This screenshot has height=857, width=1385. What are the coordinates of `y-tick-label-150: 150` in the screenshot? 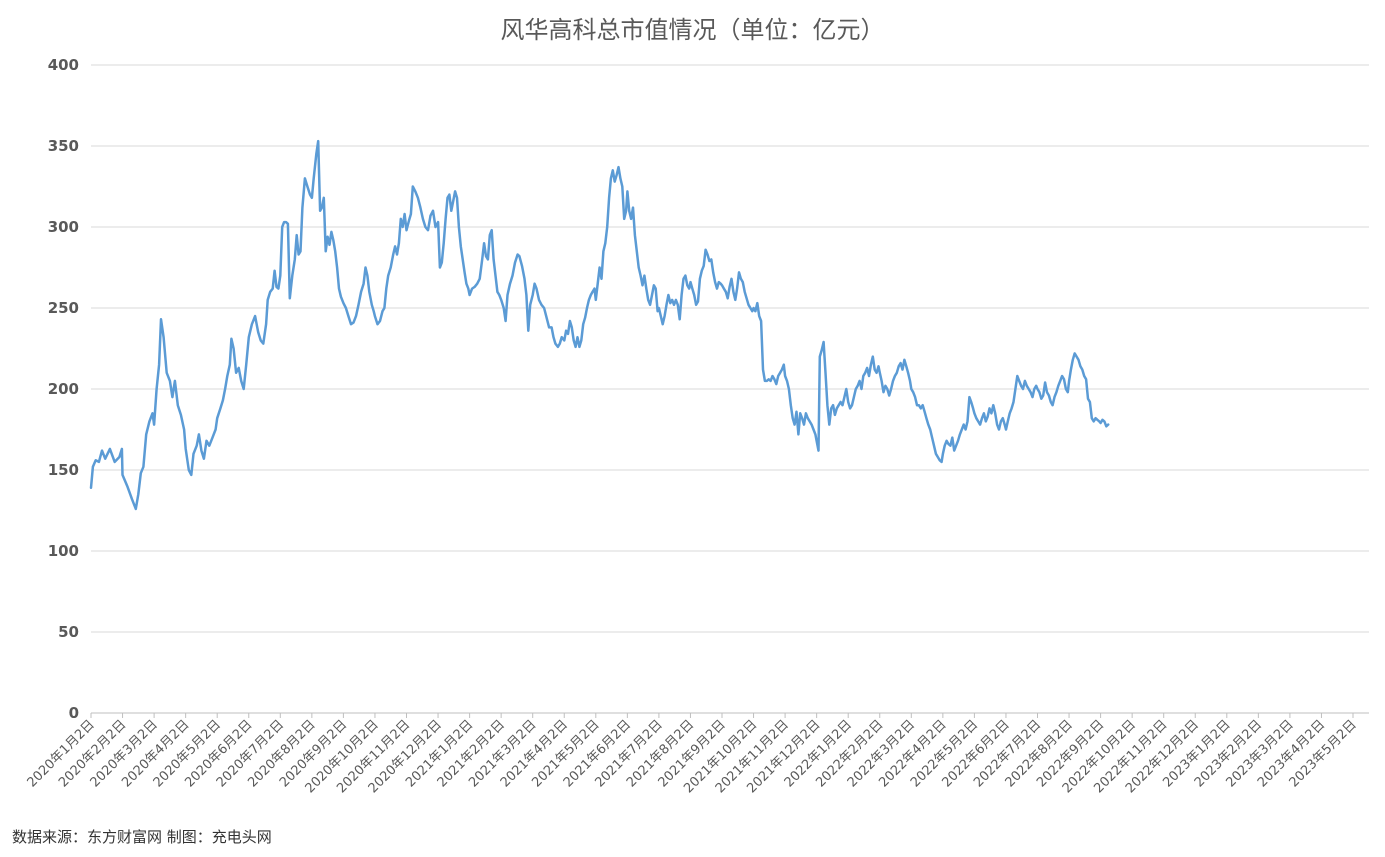 It's located at (63, 470).